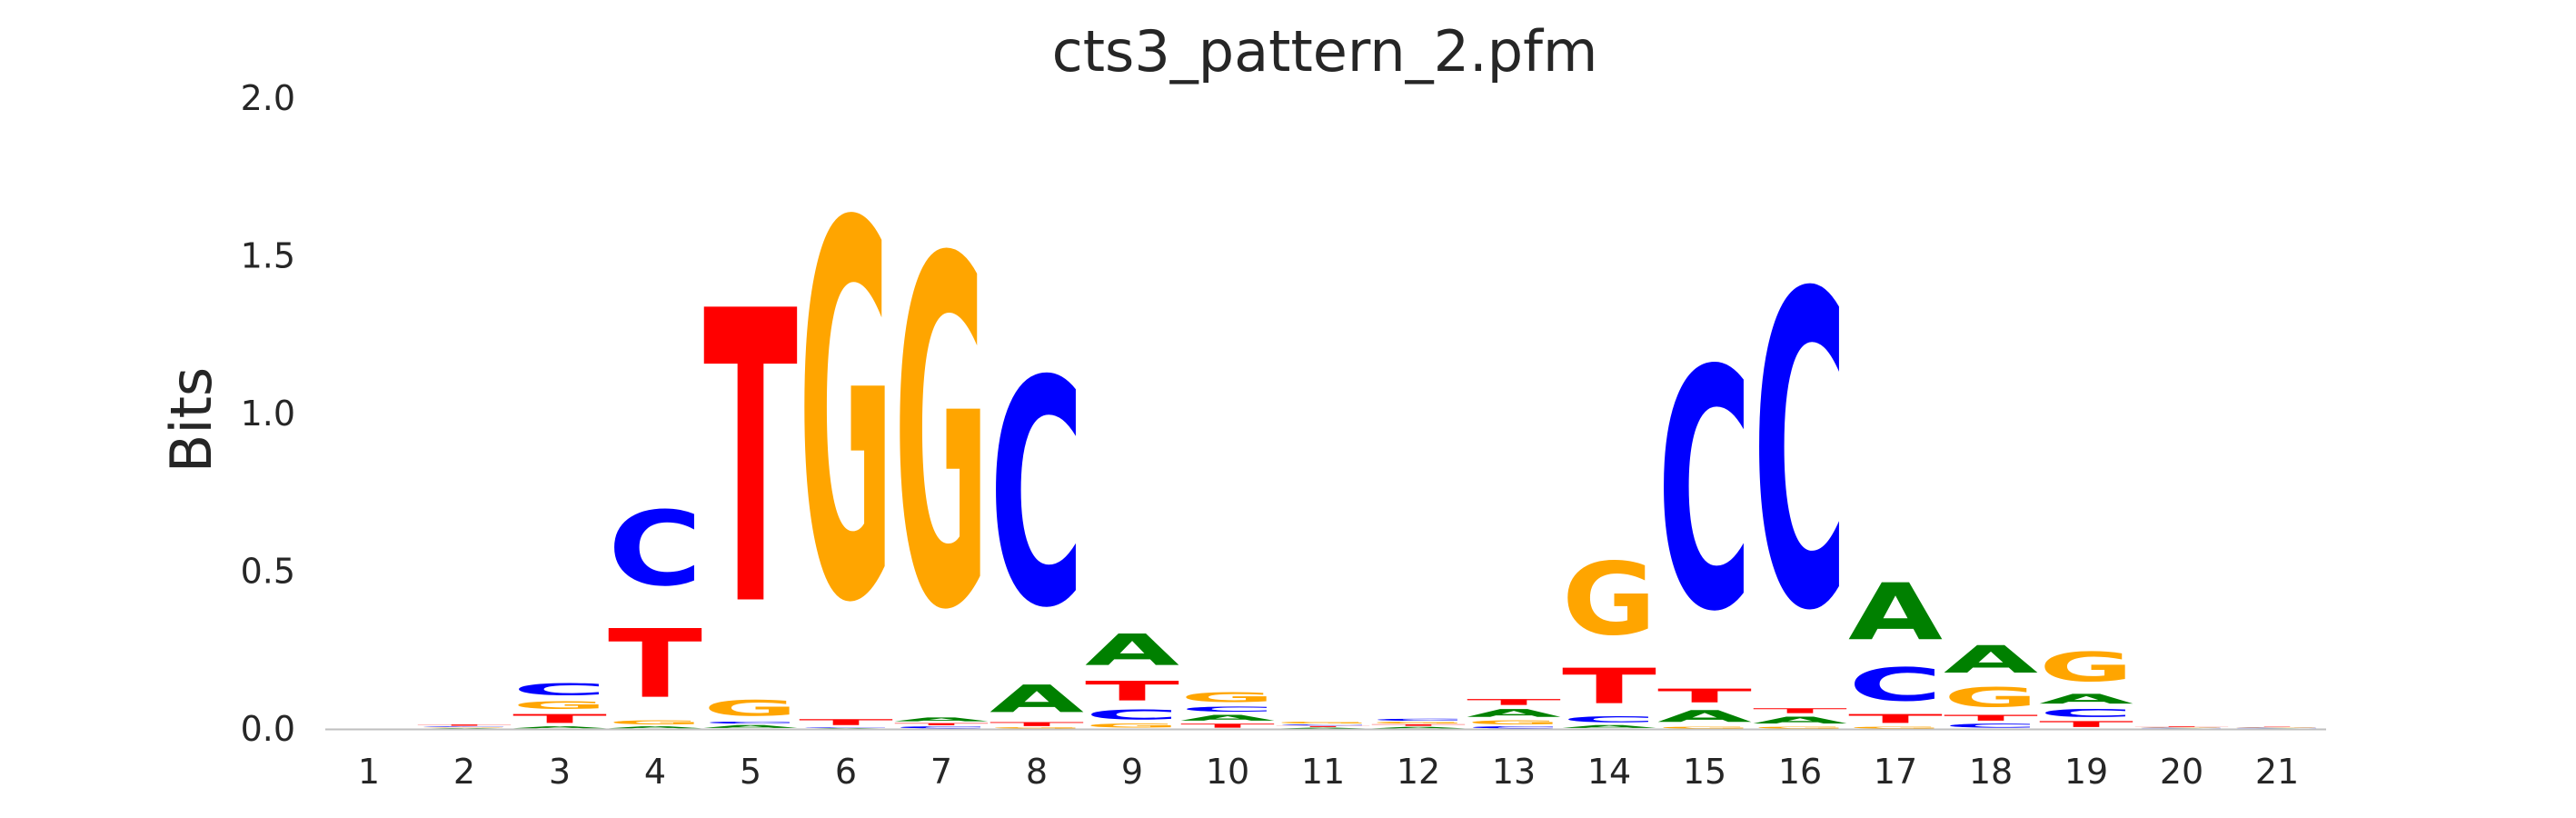 Image resolution: width=2576 pixels, height=818 pixels. Describe the element at coordinates (941, 772) in the screenshot. I see `x-tick-label: 7` at that location.